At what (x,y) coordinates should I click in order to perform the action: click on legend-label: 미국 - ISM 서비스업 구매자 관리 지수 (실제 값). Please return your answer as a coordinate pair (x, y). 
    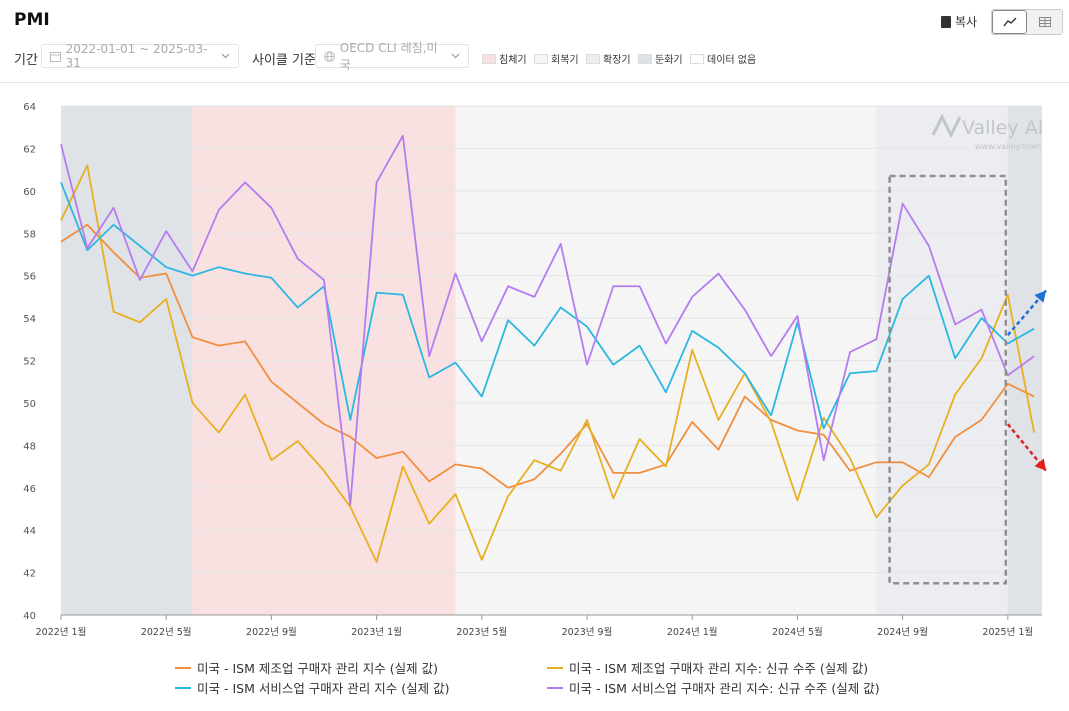
    Looking at the image, I should click on (323, 688).